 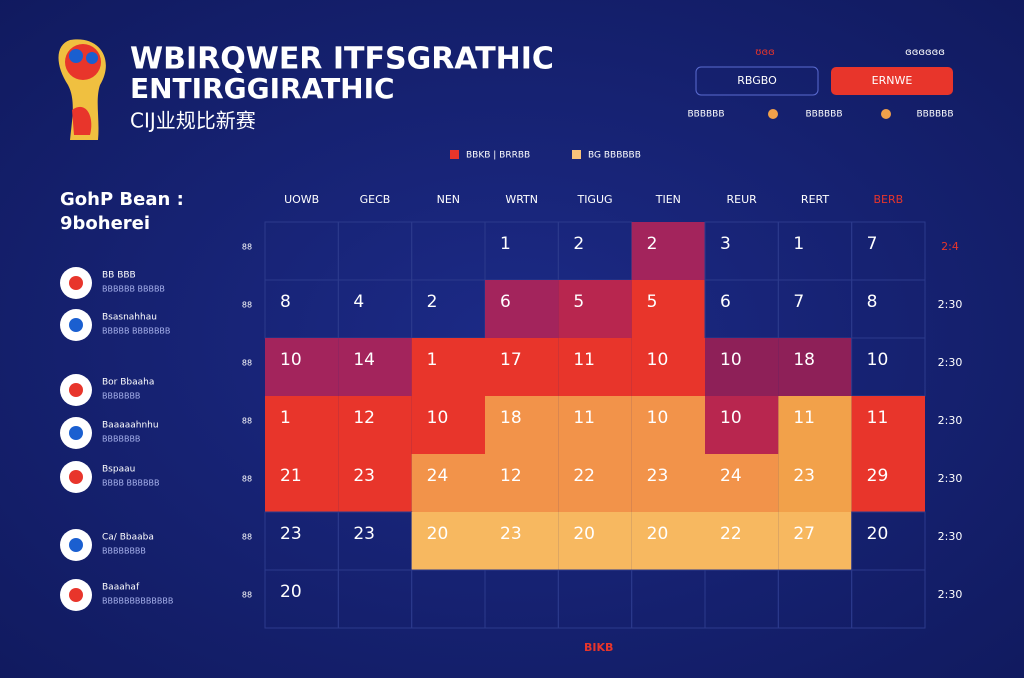 What do you see at coordinates (594, 199) in the screenshot?
I see `column-header: TIGUG` at bounding box center [594, 199].